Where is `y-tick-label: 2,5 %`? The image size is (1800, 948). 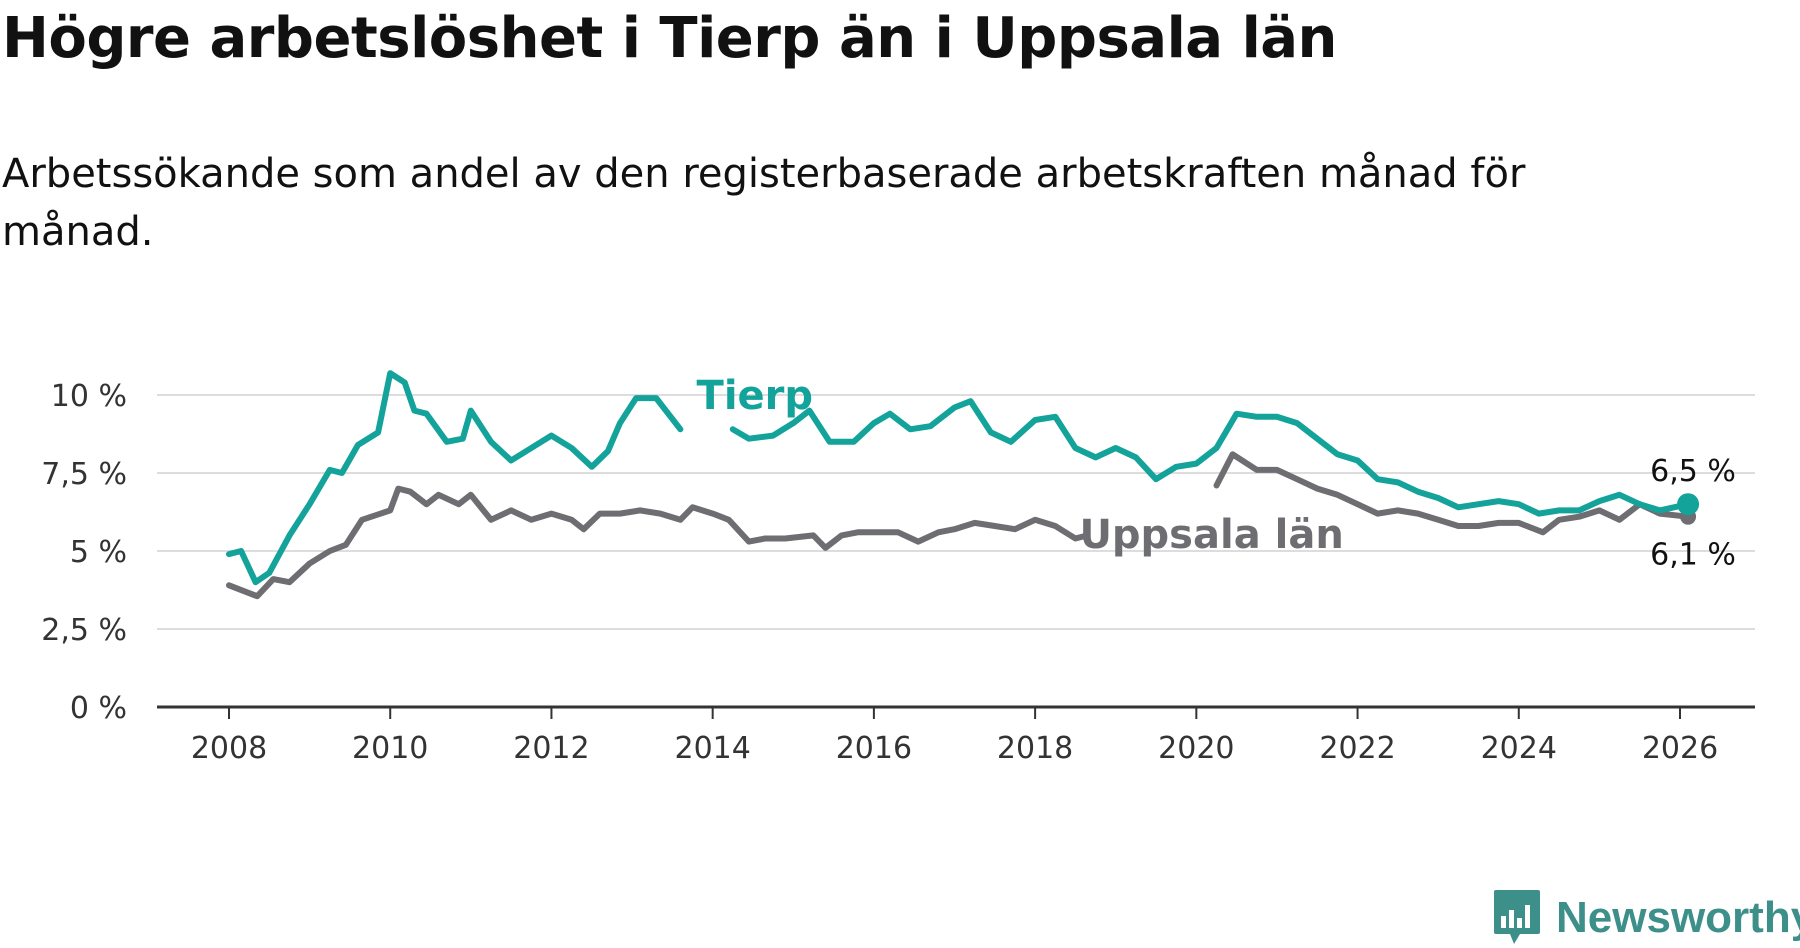 y-tick-label: 2,5 % is located at coordinates (84, 630).